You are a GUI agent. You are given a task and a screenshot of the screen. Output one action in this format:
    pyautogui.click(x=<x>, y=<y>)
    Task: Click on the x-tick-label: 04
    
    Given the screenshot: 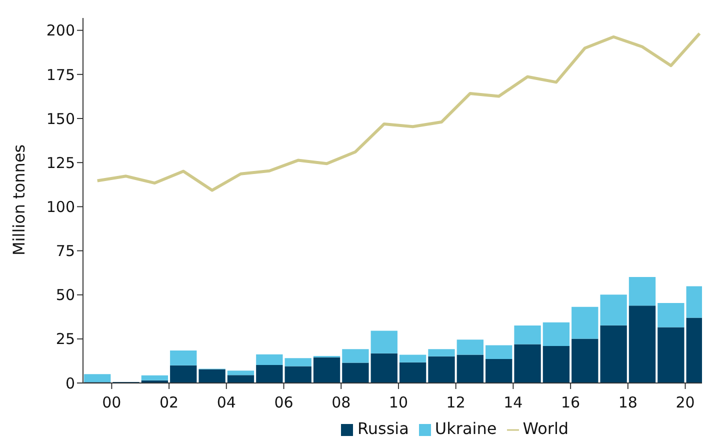 What is the action you would take?
    pyautogui.click(x=226, y=403)
    